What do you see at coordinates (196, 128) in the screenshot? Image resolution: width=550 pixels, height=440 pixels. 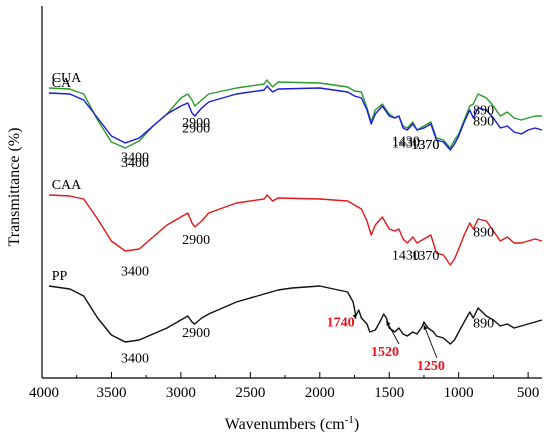 I see `peak-label-ca-2900: 2900` at bounding box center [196, 128].